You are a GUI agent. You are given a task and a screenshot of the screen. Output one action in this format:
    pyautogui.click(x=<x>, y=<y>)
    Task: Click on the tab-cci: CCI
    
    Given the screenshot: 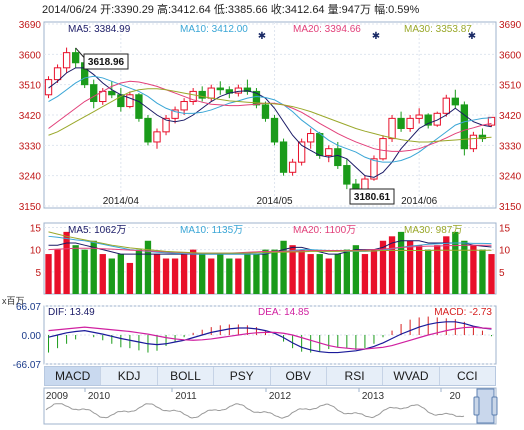 What is the action you would take?
    pyautogui.click(x=467, y=376)
    